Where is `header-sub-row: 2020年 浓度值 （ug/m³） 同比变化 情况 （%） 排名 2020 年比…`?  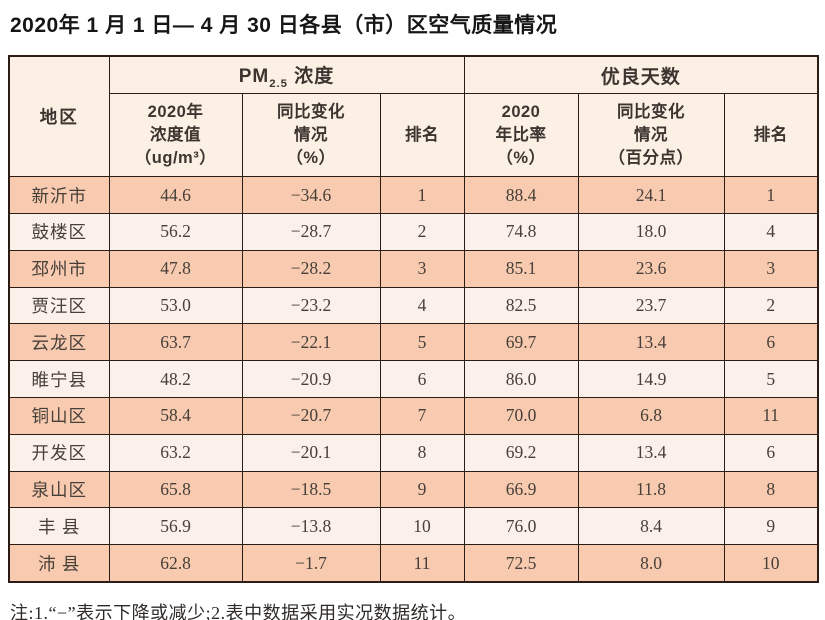
header-sub-row: 2020年 浓度值 （ug/m³） 同比变化 情况 （%） 排名 2020 年比… is located at coordinates (414, 135).